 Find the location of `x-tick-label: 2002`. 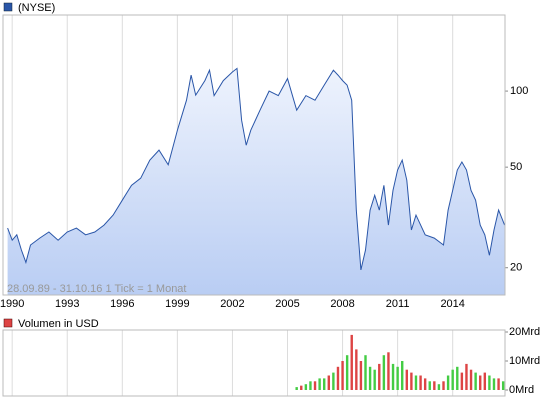

x-tick-label: 2002 is located at coordinates (232, 304).